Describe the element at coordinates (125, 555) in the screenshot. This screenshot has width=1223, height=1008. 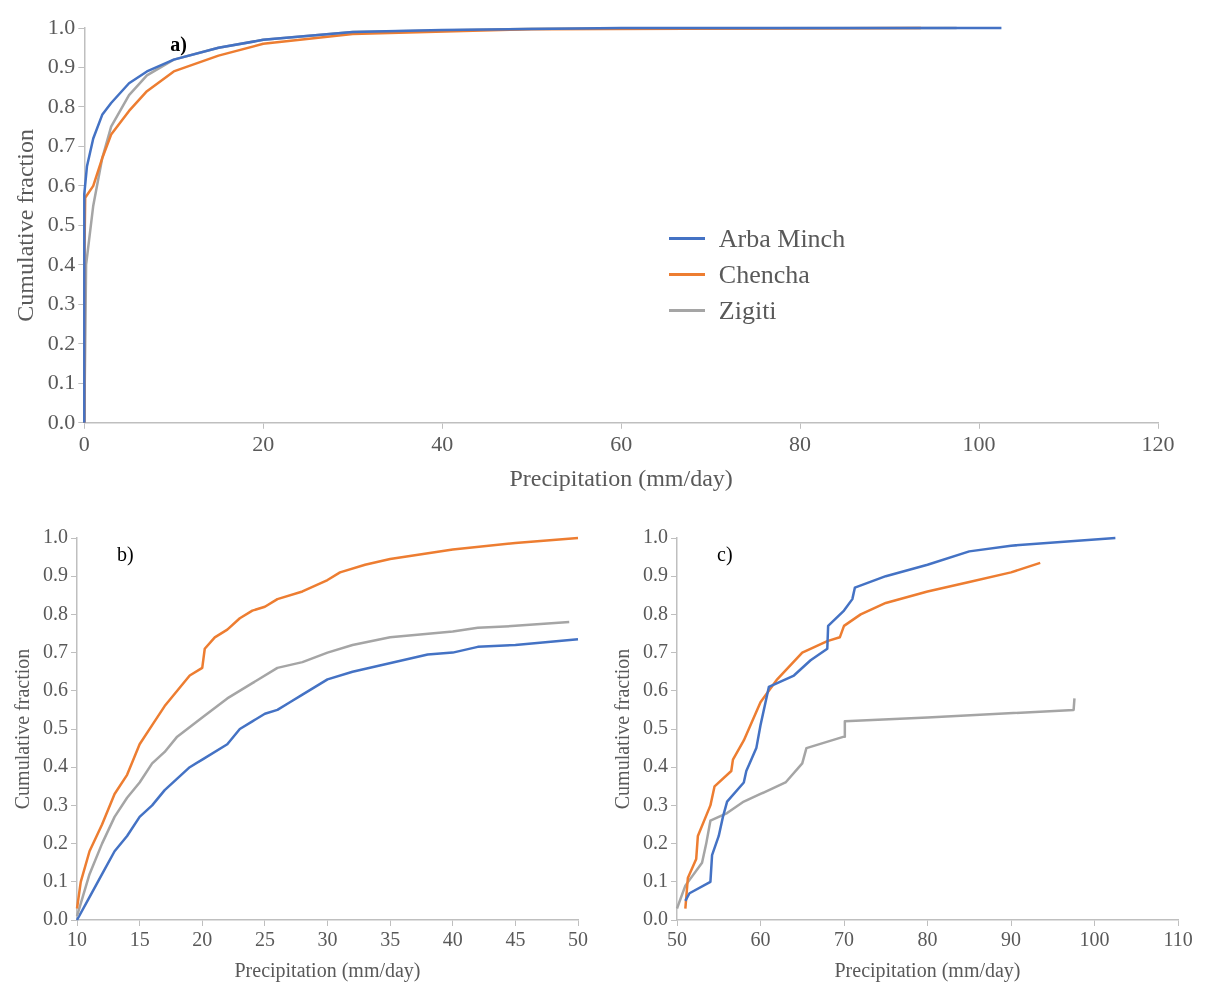
I see `annotation: b)` at that location.